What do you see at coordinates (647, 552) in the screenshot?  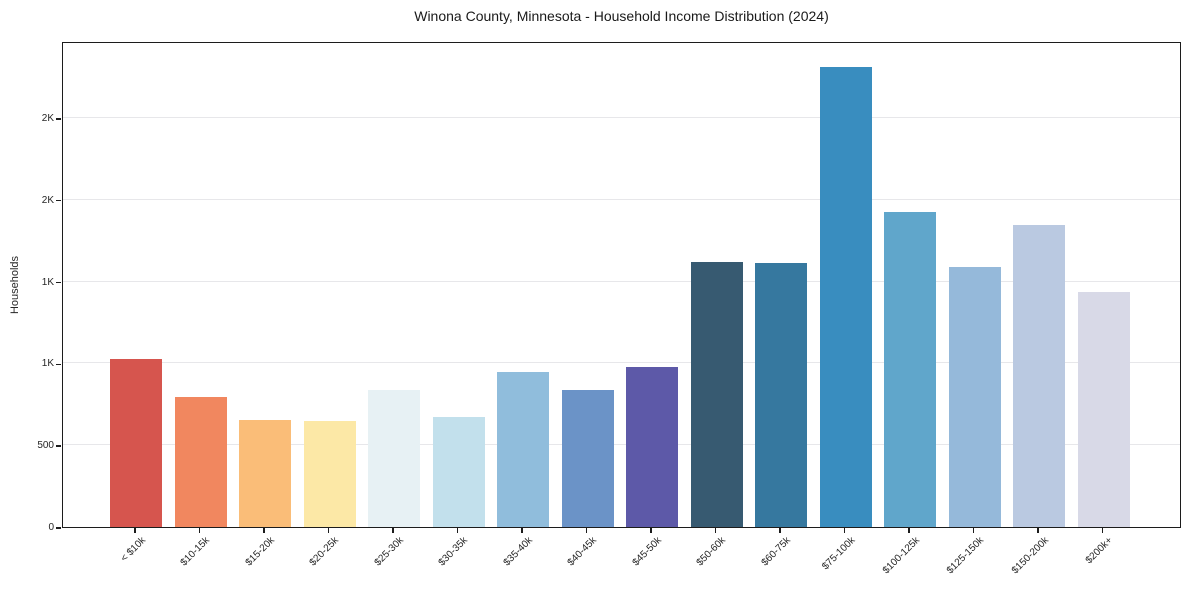 I see `x-tick-label-text: $45-50k` at bounding box center [647, 552].